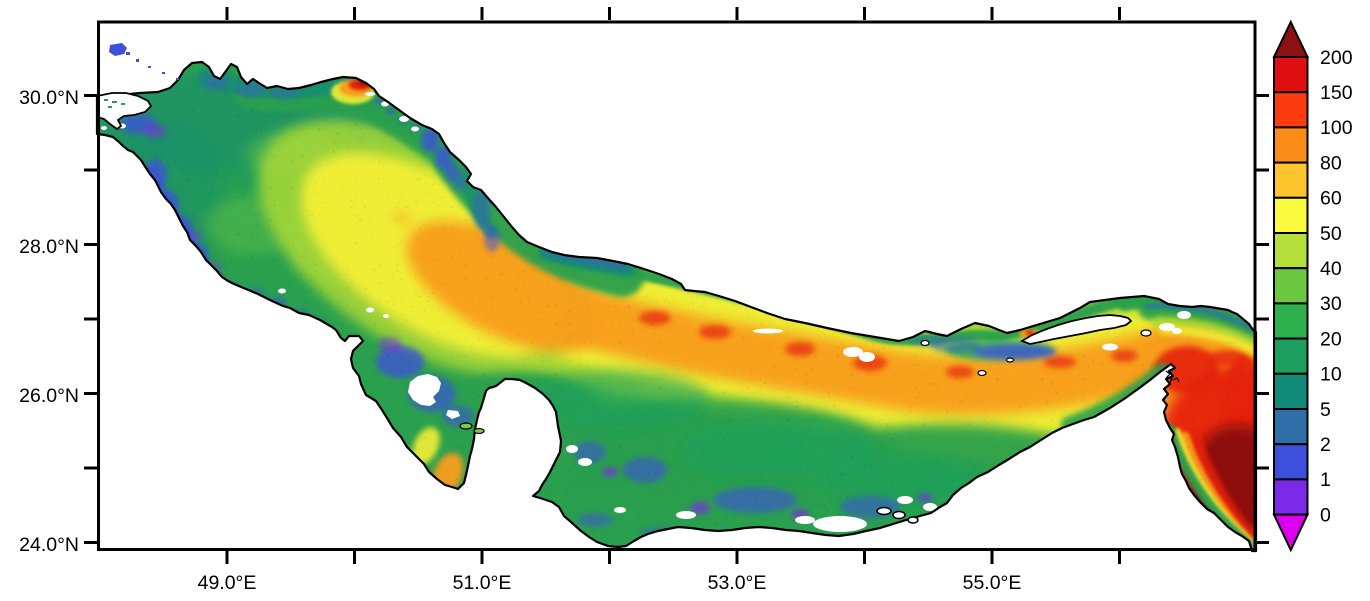  Describe the element at coordinates (1325, 445) in the screenshot. I see `svg-text: 2` at that location.